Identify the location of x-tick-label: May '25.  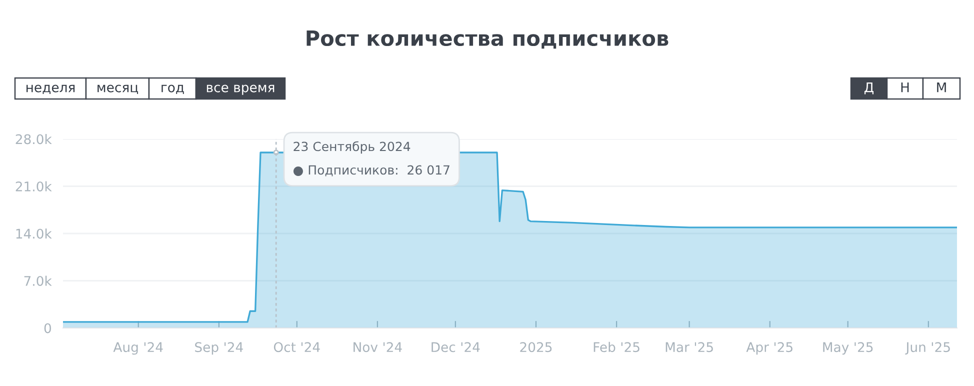
(848, 348).